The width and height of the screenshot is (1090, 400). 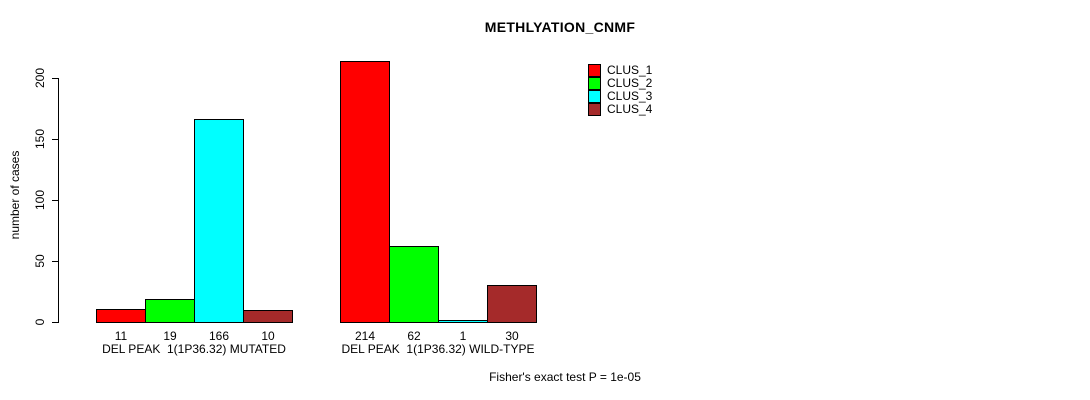 What do you see at coordinates (414, 284) in the screenshot?
I see `bar-clus_2-group2` at bounding box center [414, 284].